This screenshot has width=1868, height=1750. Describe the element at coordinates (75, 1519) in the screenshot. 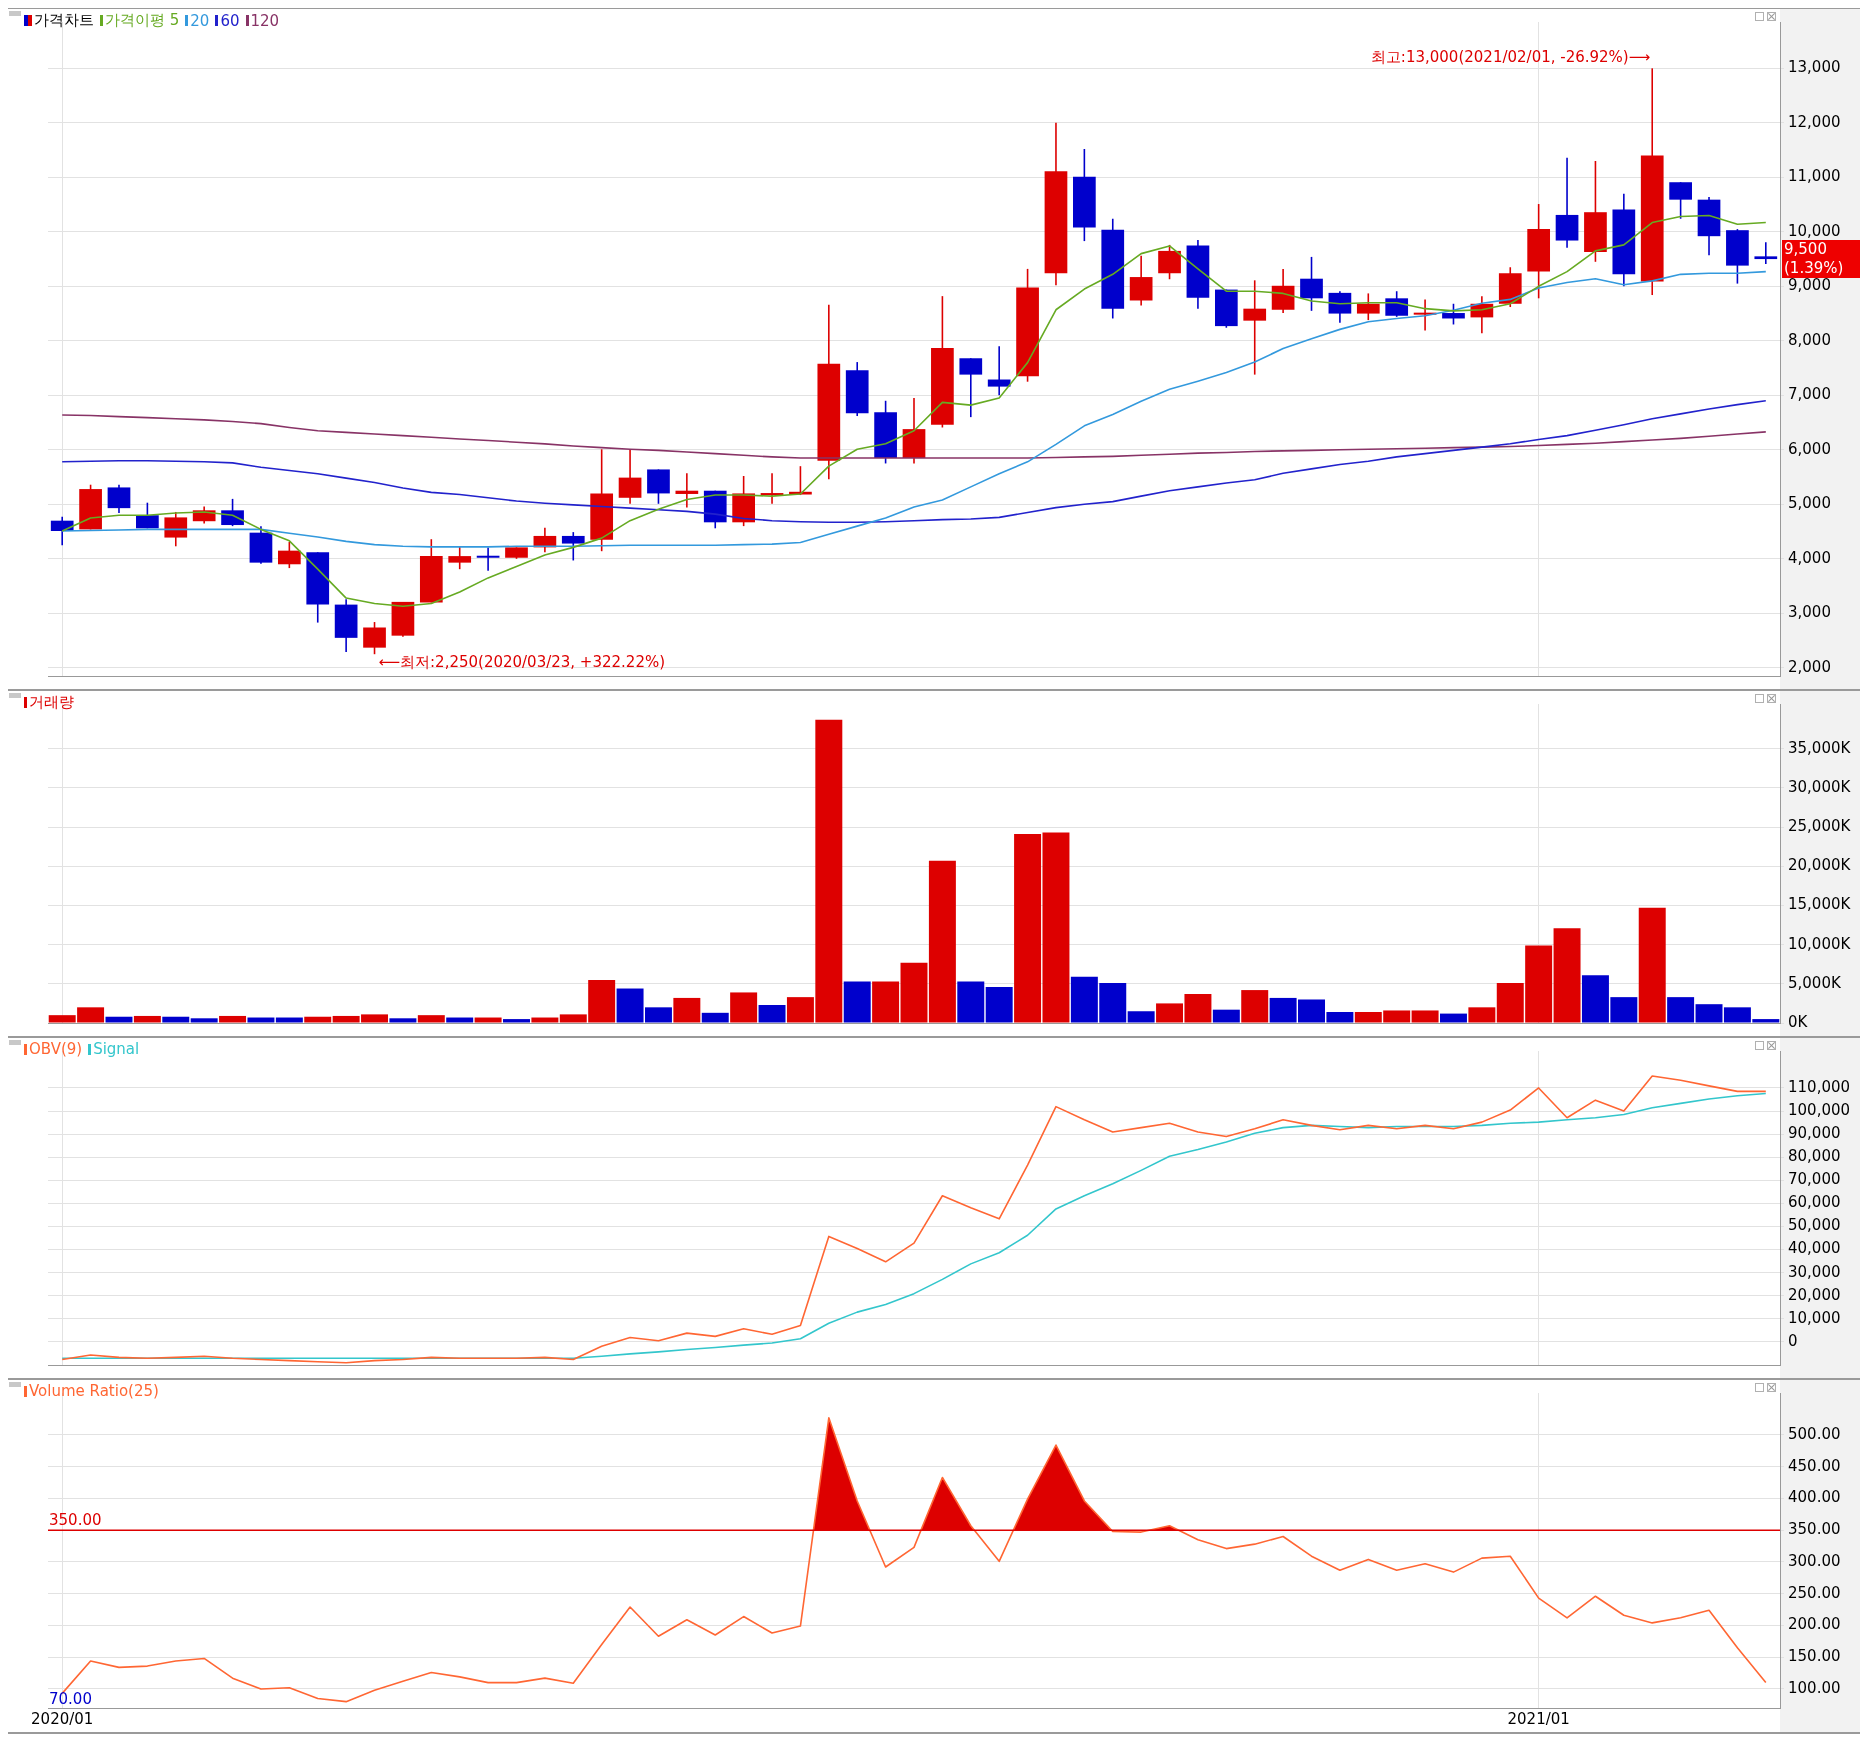

I see `ref-line-label: 350.00` at that location.